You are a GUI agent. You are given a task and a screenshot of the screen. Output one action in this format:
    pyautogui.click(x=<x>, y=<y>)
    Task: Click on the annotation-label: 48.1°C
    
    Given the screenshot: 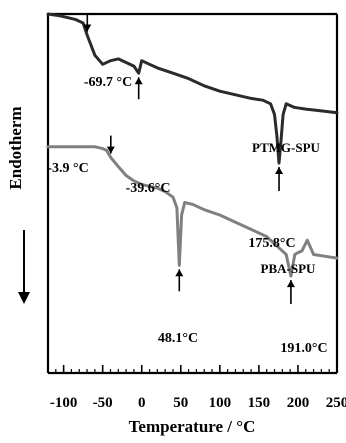 What is the action you would take?
    pyautogui.click(x=178, y=338)
    